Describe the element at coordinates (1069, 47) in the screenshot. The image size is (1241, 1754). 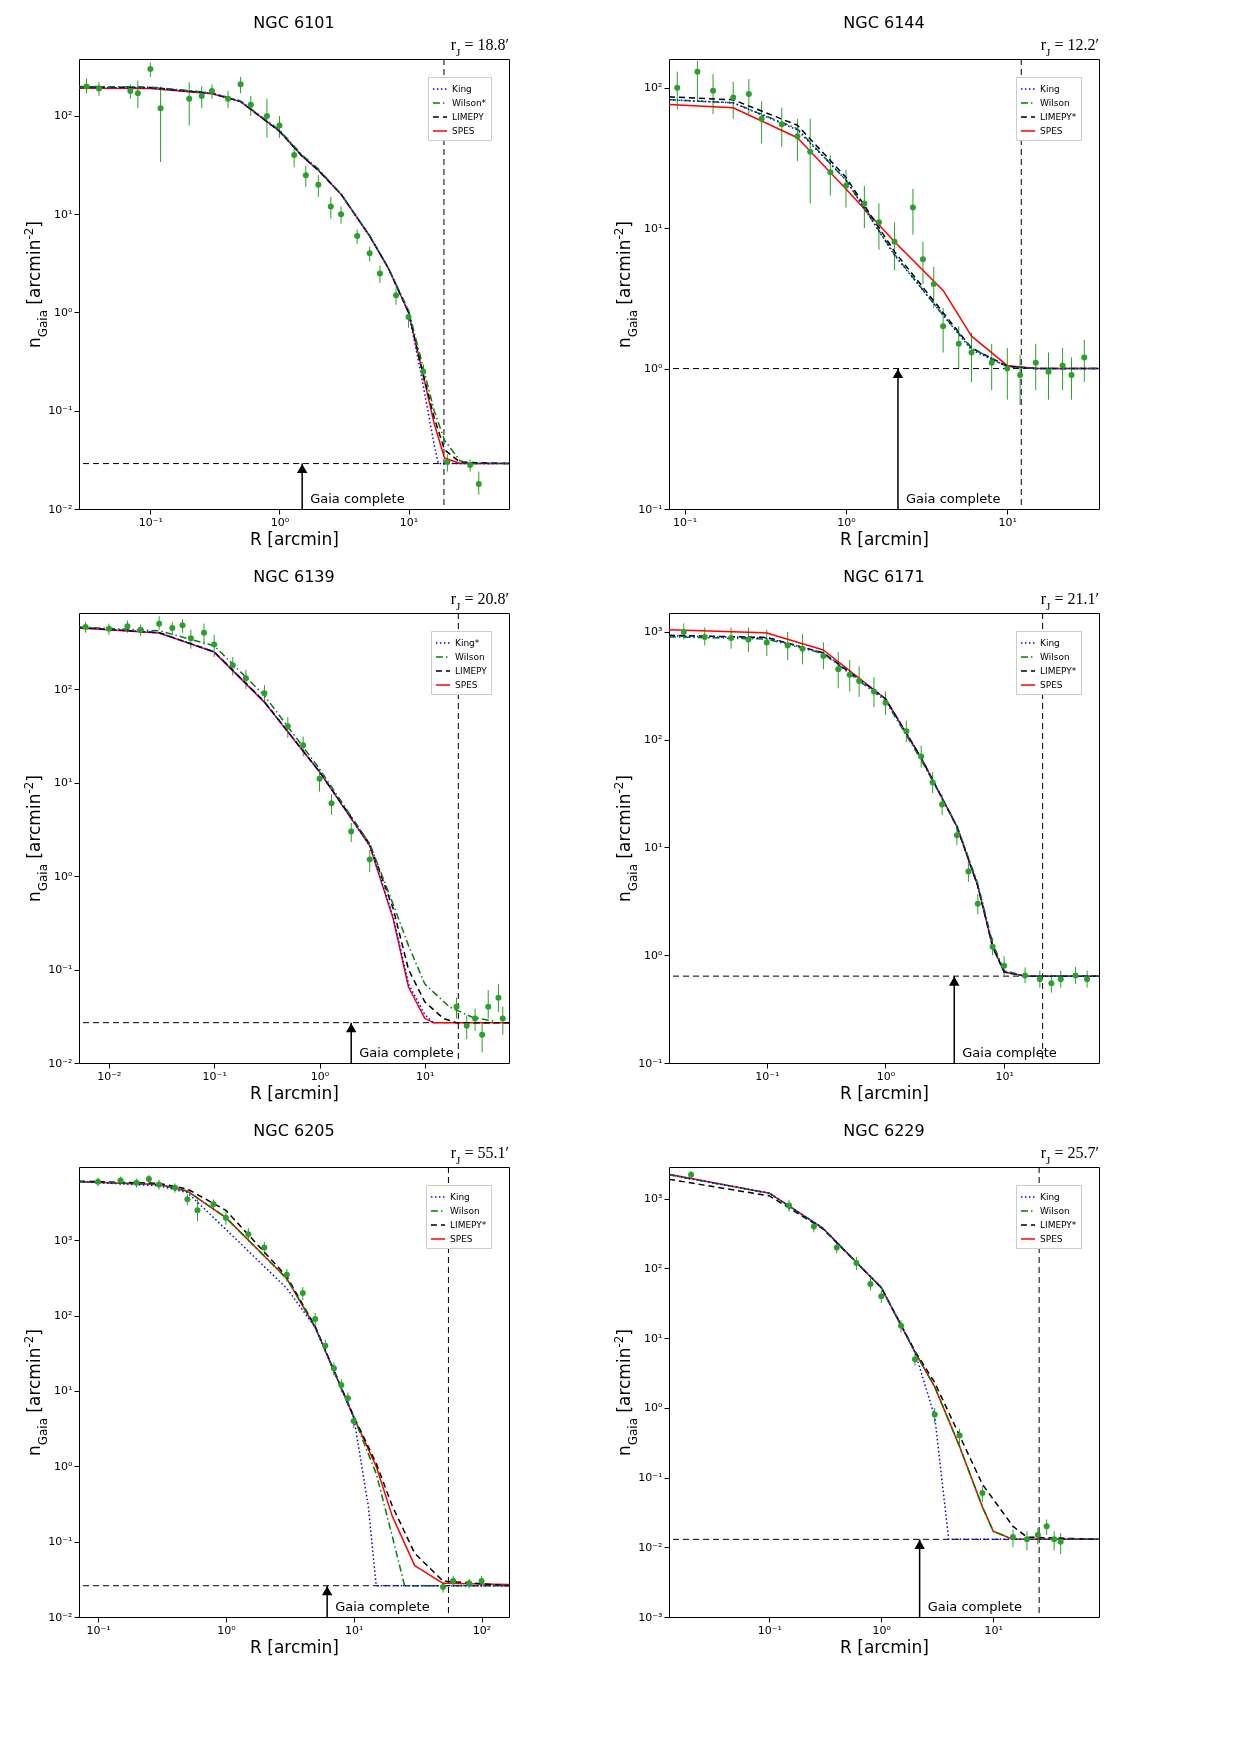
I see `text: r$_{J}$ = 12.2′` at that location.